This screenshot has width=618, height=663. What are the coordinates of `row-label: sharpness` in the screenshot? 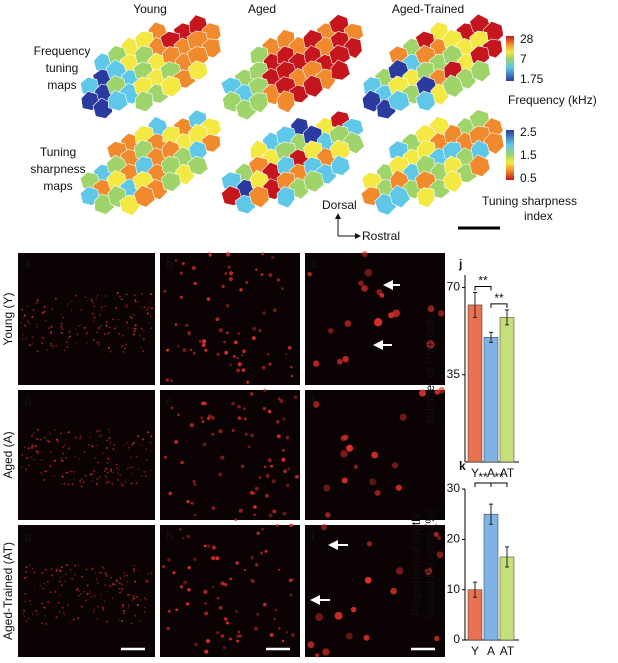 It's located at (57, 169).